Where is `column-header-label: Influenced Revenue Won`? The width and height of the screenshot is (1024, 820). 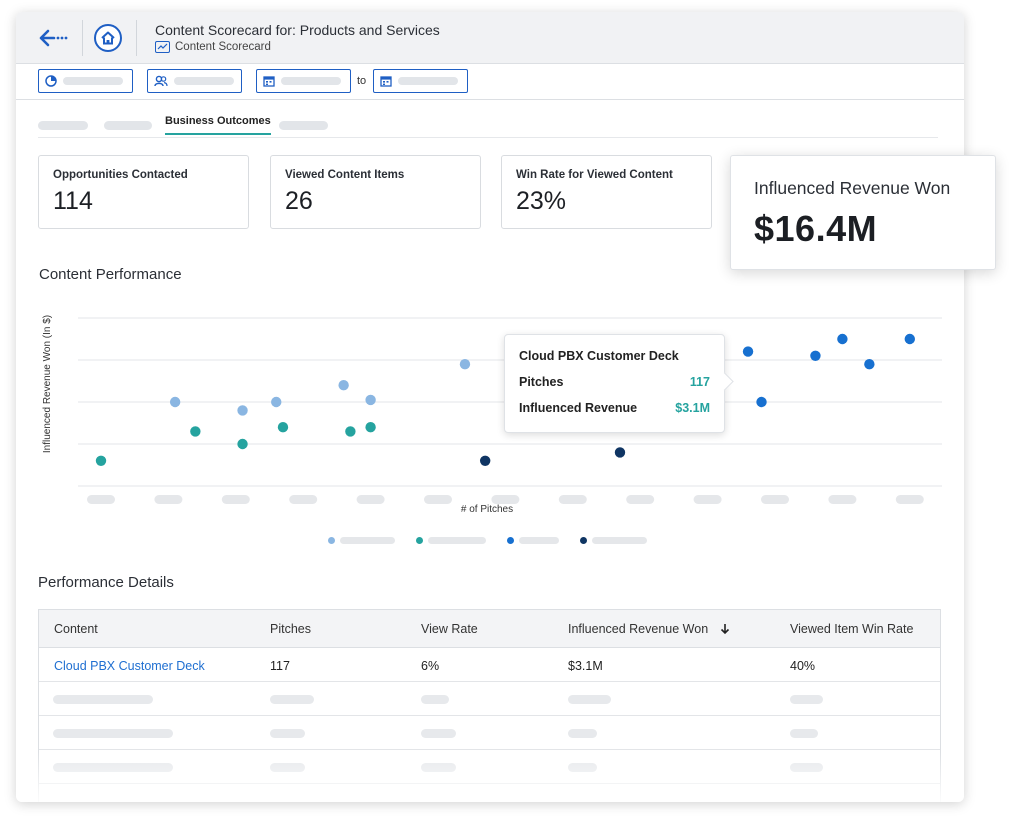
column-header-label: Influenced Revenue Won is located at coordinates (638, 629).